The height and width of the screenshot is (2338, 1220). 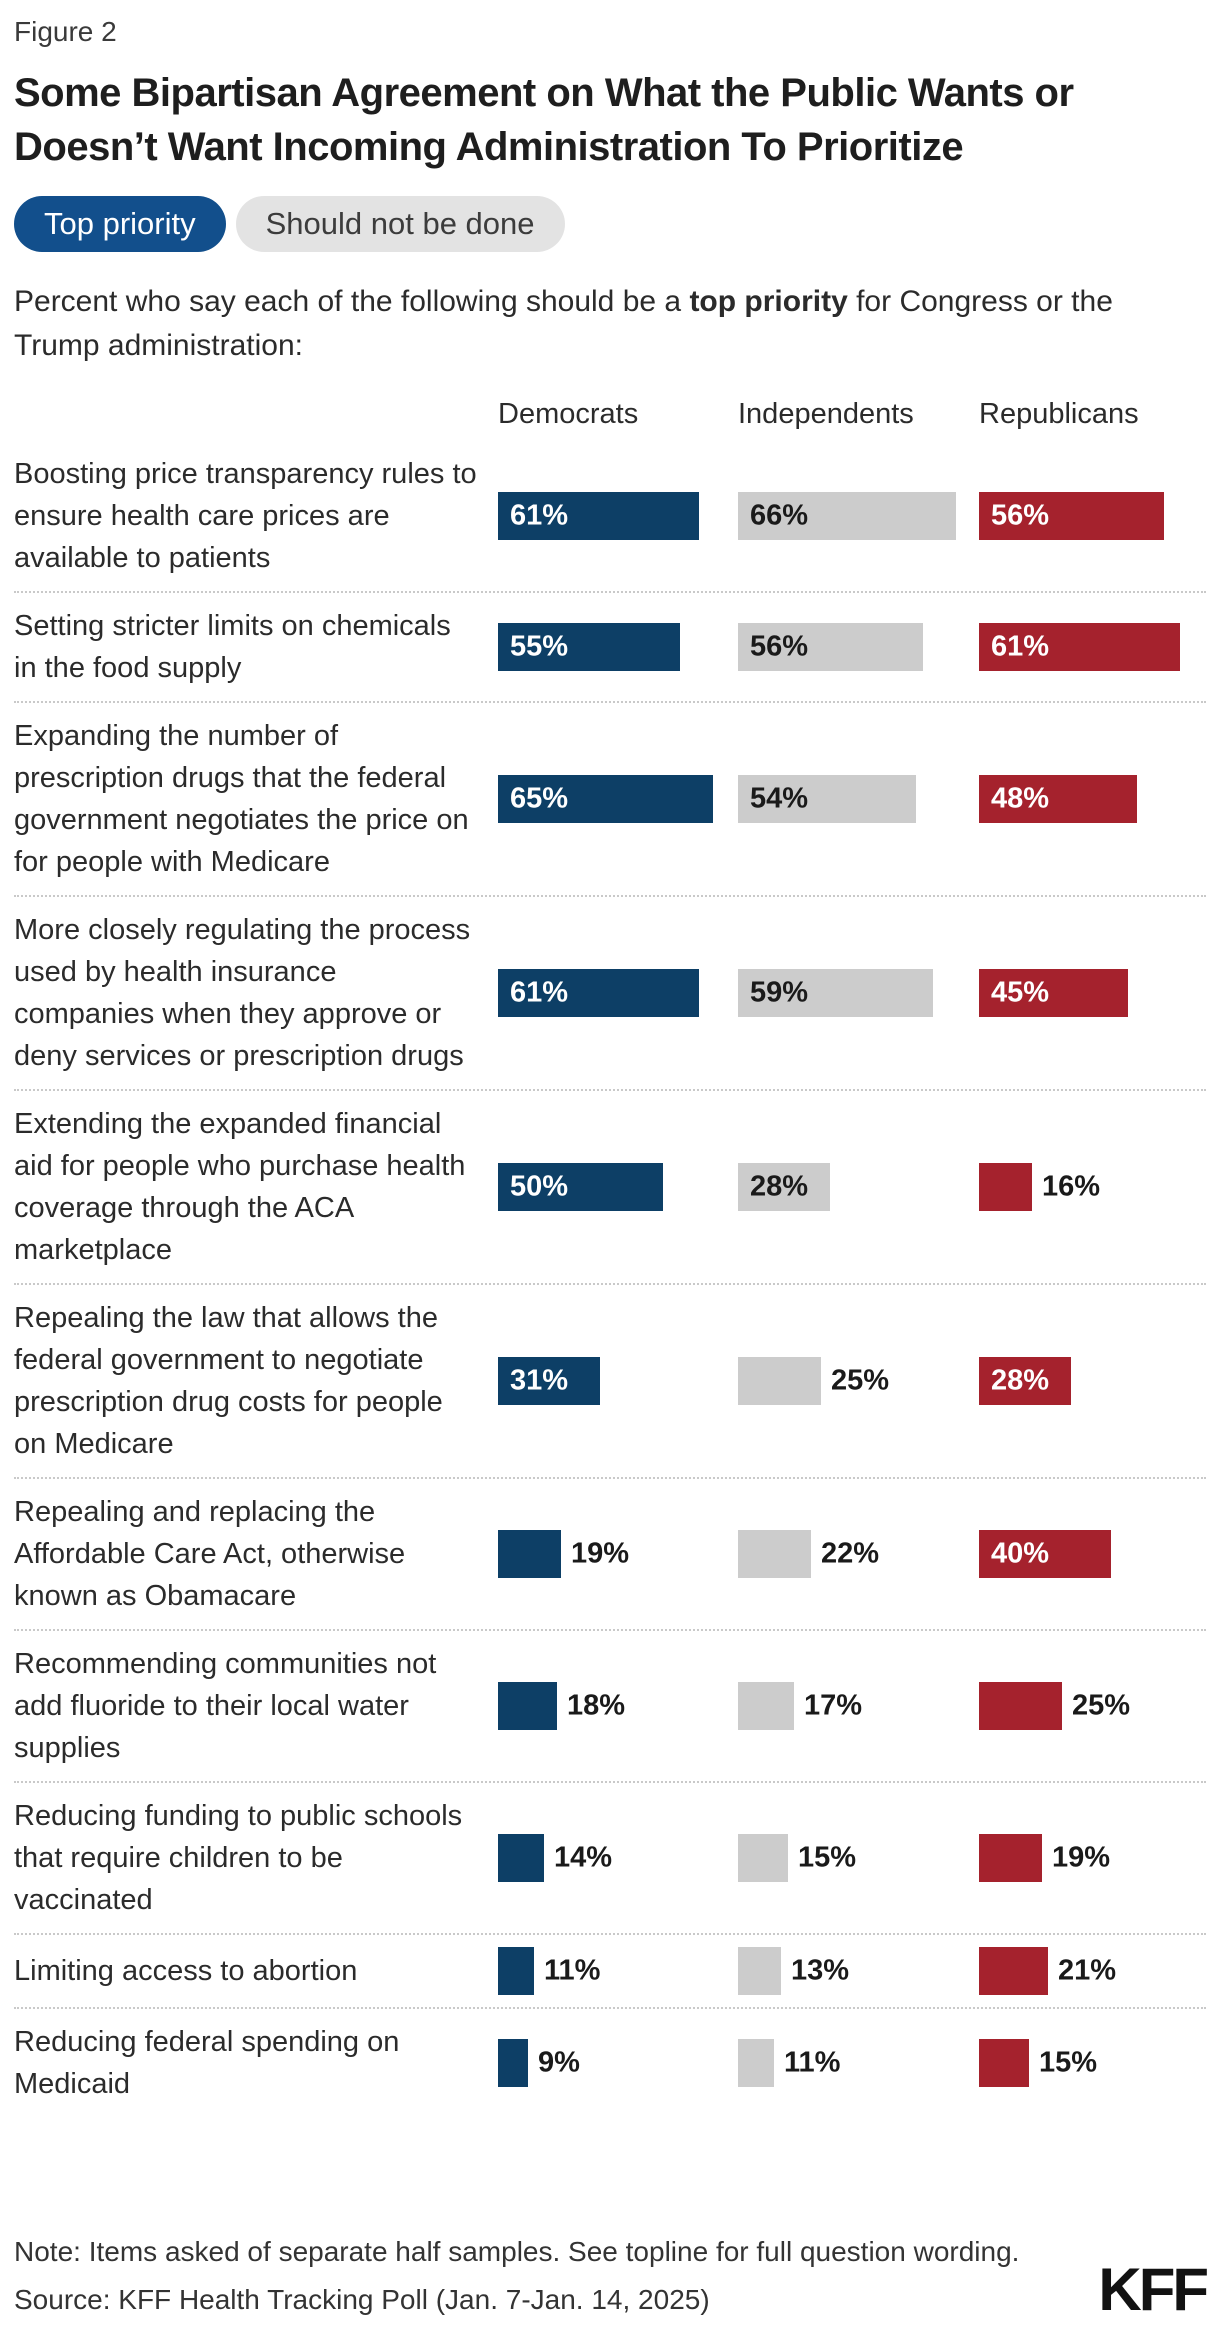 I want to click on bar-value-label: 48%, so click(x=1020, y=798).